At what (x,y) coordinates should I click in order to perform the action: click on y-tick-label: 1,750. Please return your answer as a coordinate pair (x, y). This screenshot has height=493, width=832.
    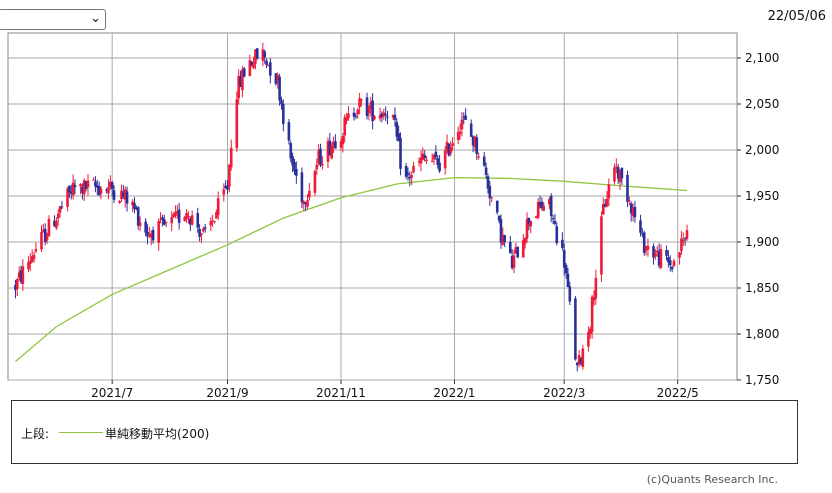
    Looking at the image, I should click on (762, 380).